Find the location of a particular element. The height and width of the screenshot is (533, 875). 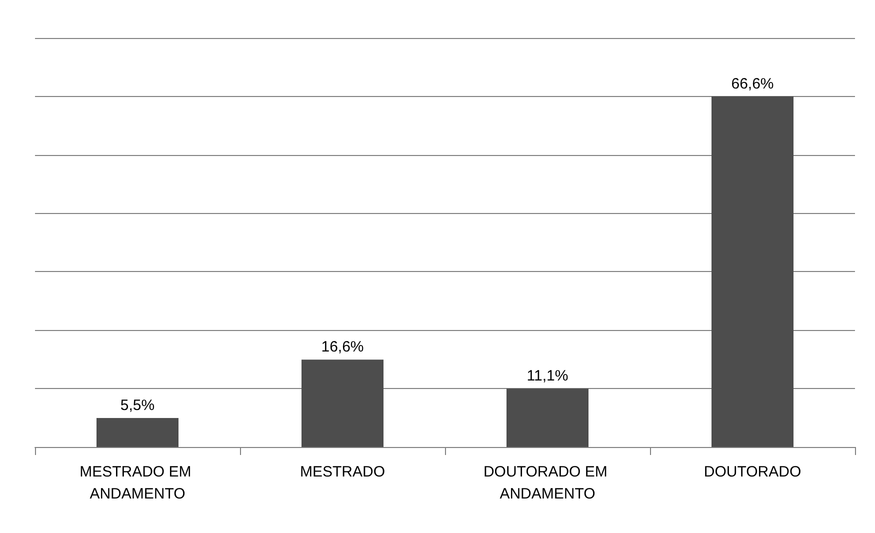

x-tick-label: DOUTORADO is located at coordinates (753, 472).